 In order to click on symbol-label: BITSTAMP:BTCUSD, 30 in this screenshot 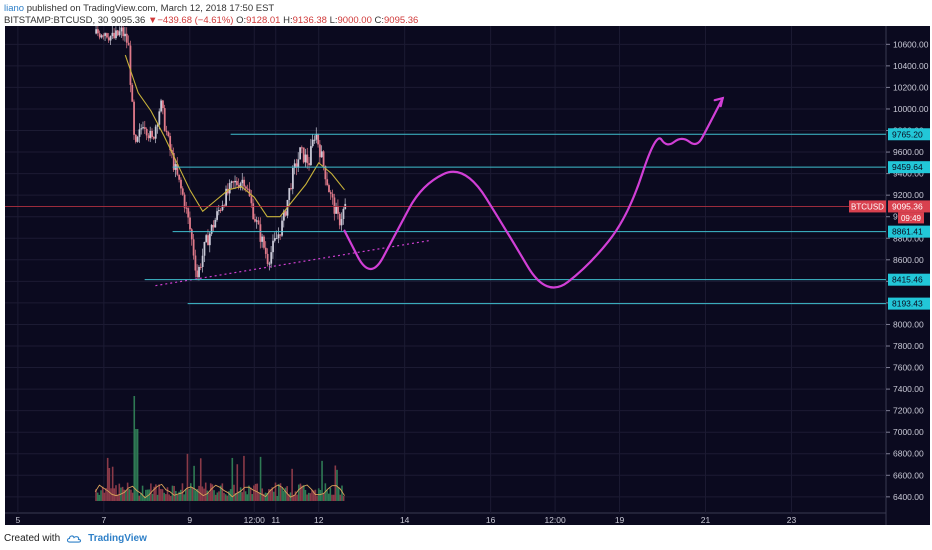, I will do `click(56, 20)`.